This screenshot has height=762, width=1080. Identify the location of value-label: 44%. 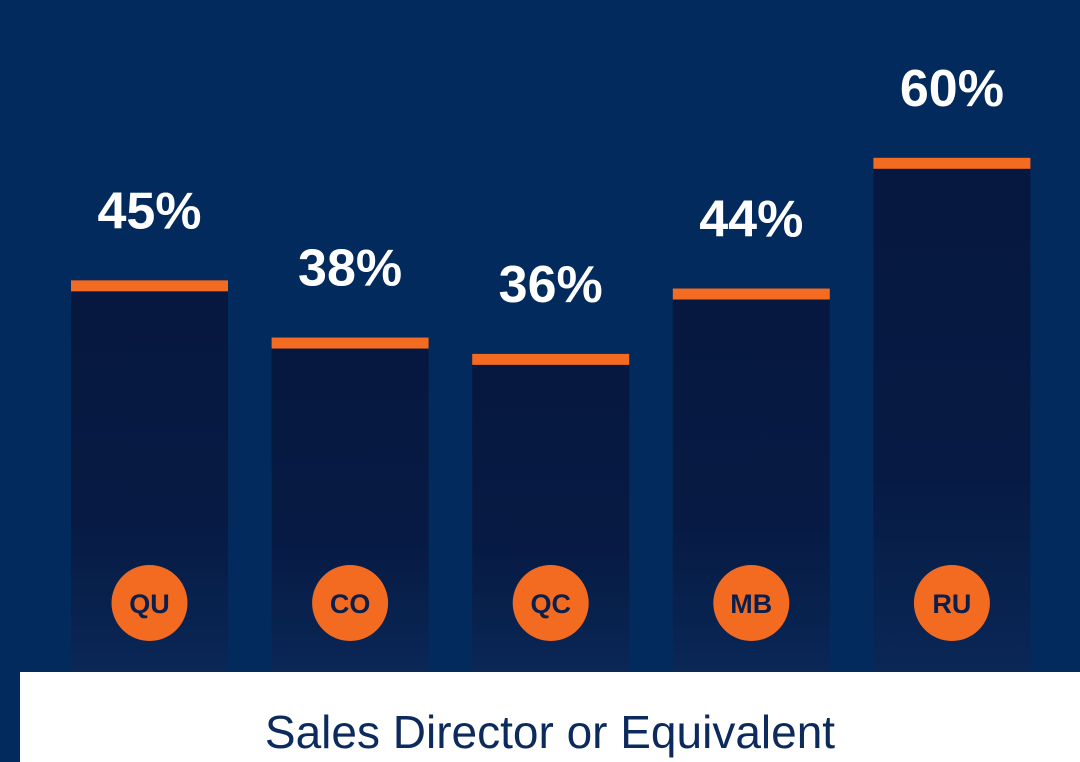
(751, 220).